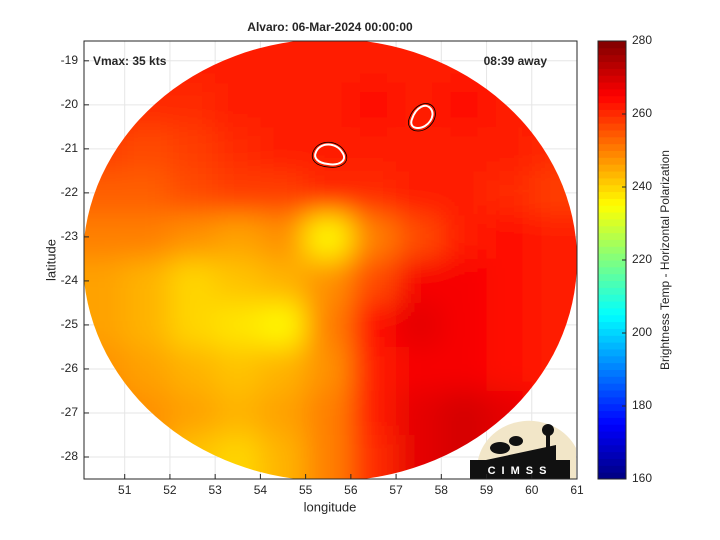 The width and height of the screenshot is (720, 540). What do you see at coordinates (70, 148) in the screenshot?
I see `y-tick-label: -21` at bounding box center [70, 148].